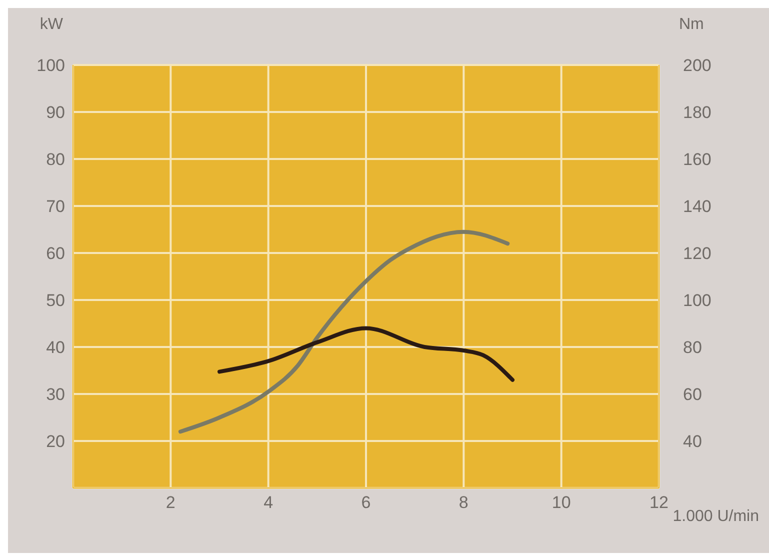 The height and width of the screenshot is (560, 769). I want to click on y2-axis-title: Nm, so click(691, 24).